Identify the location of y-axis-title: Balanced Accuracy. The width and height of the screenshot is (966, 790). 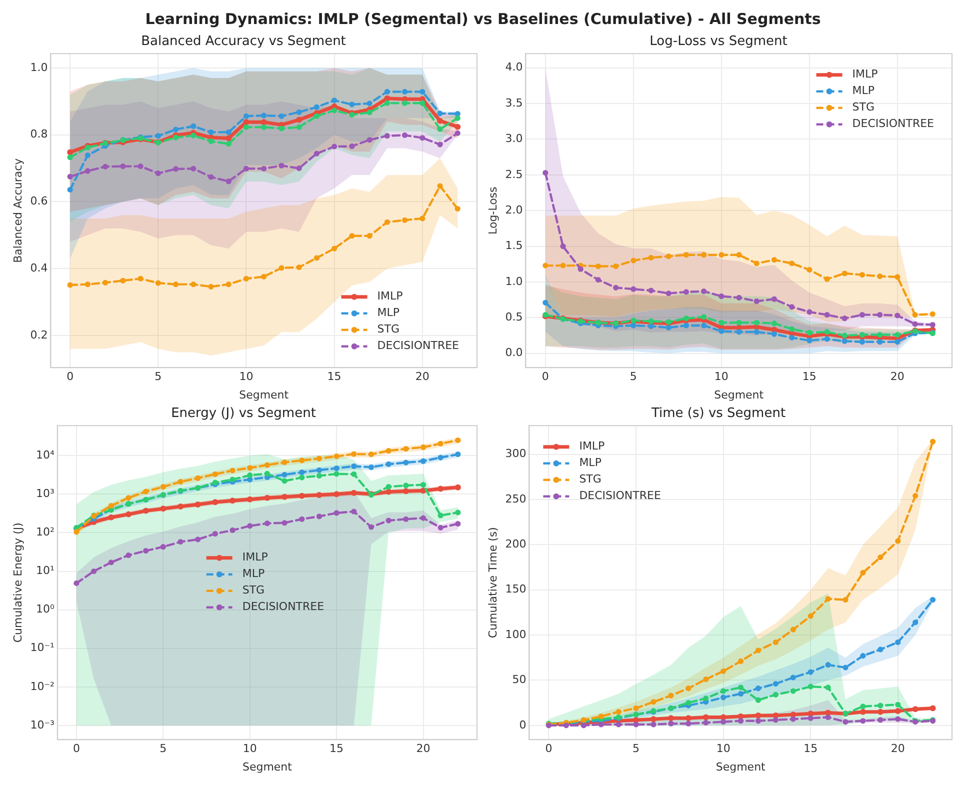
(17, 210).